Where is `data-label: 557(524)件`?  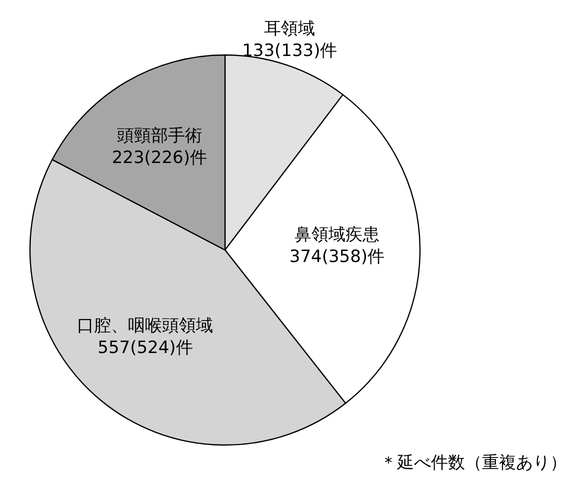 data-label: 557(524)件 is located at coordinates (145, 348).